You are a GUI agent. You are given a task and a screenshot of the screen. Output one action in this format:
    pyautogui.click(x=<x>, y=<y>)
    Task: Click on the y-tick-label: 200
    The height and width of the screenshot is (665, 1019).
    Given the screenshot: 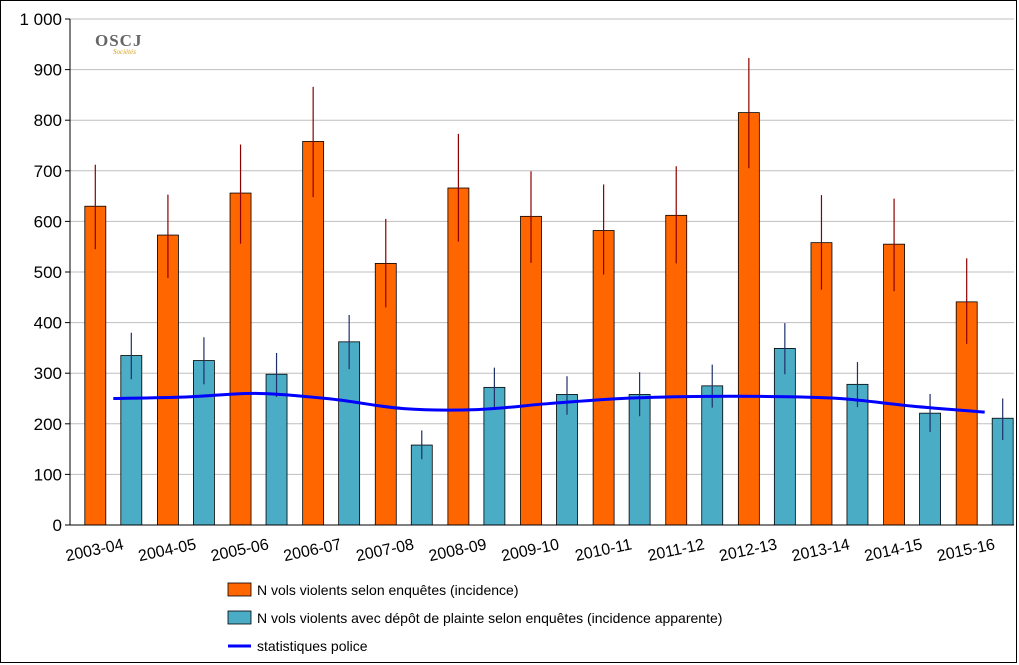 What is the action you would take?
    pyautogui.click(x=48, y=424)
    